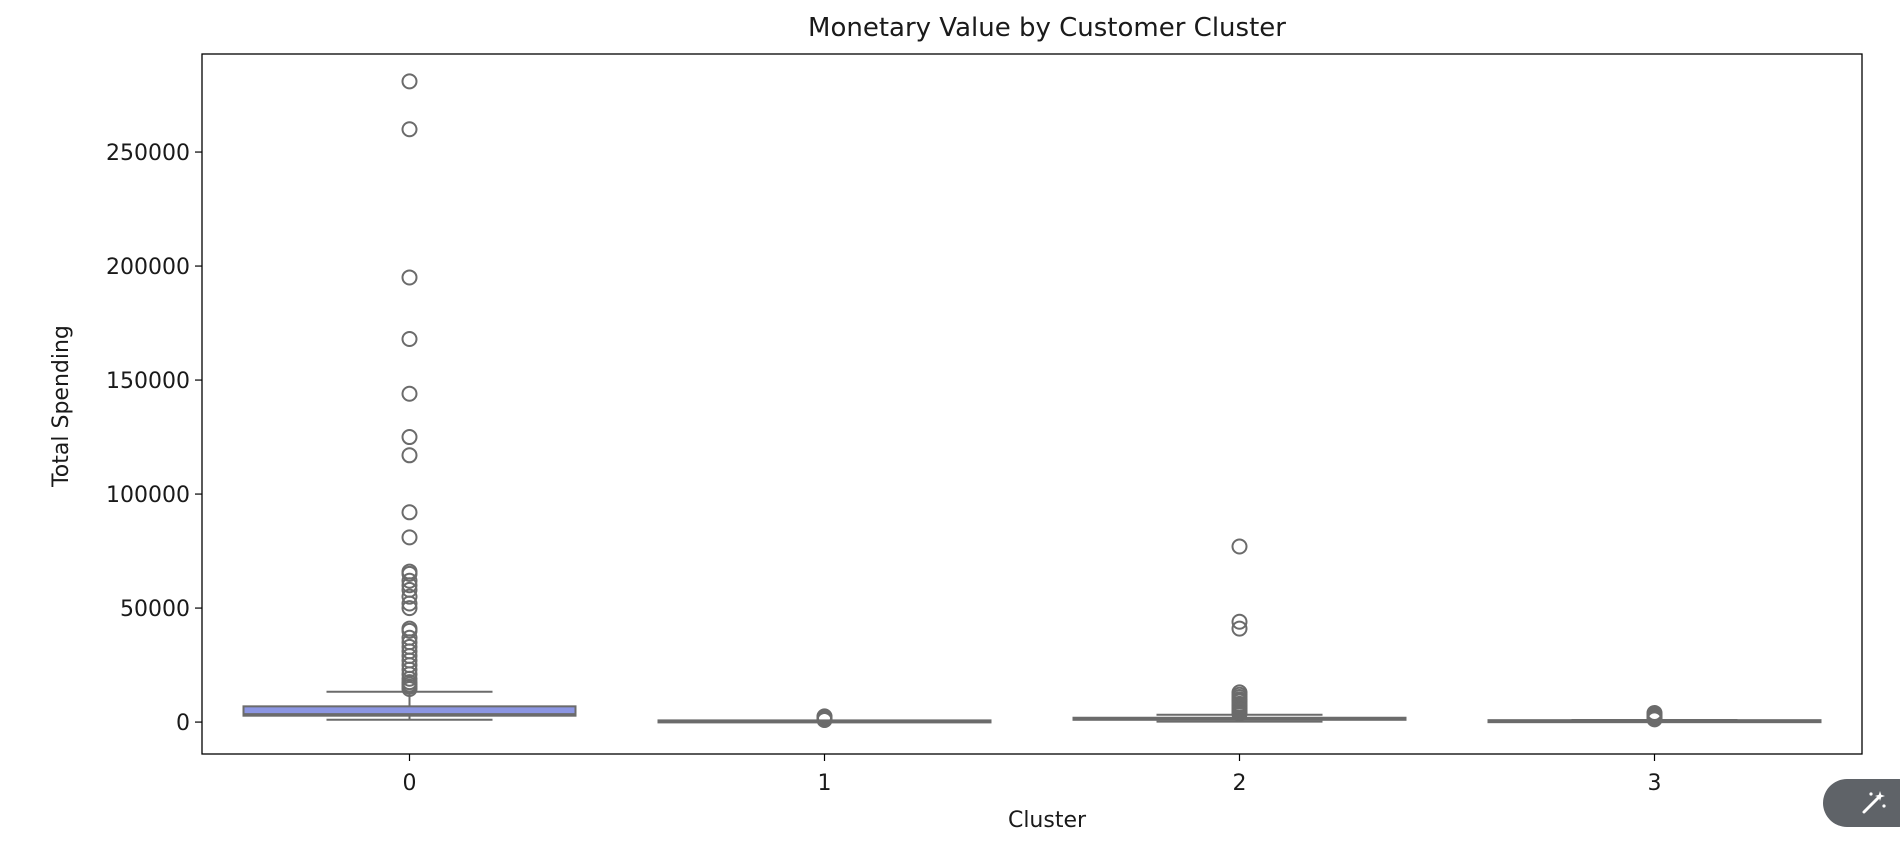 The width and height of the screenshot is (1900, 858). Describe the element at coordinates (1047, 820) in the screenshot. I see `x-axis-label: Cluster` at that location.